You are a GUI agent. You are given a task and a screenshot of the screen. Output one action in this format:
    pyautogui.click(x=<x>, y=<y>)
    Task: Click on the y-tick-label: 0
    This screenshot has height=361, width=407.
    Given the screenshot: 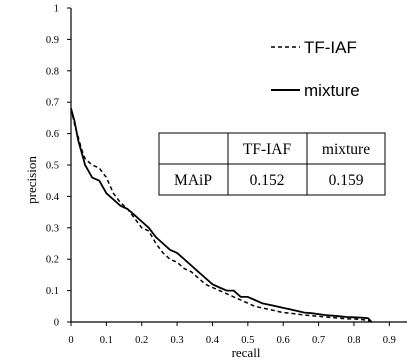 What is the action you would take?
    pyautogui.click(x=56, y=323)
    